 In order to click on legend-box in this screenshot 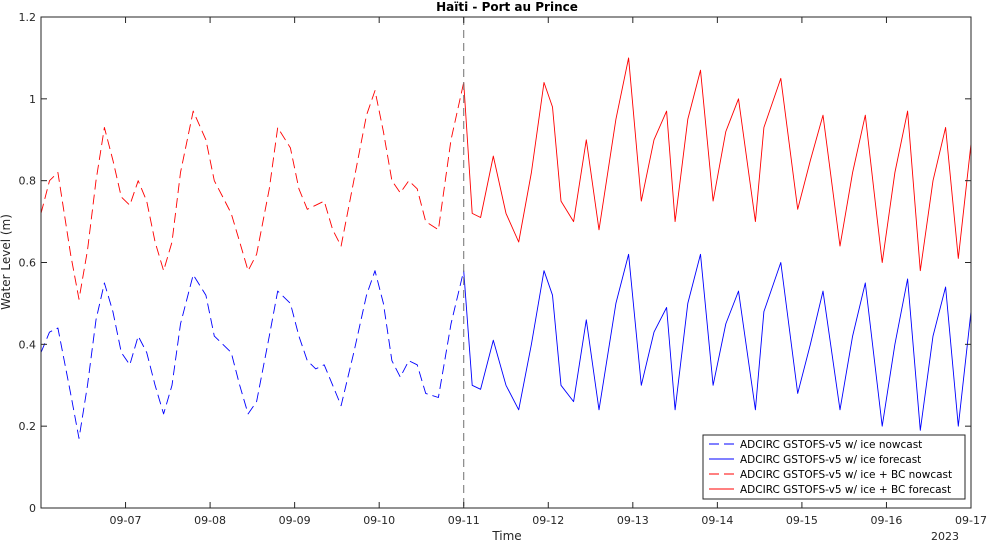, I will do `click(834, 467)`.